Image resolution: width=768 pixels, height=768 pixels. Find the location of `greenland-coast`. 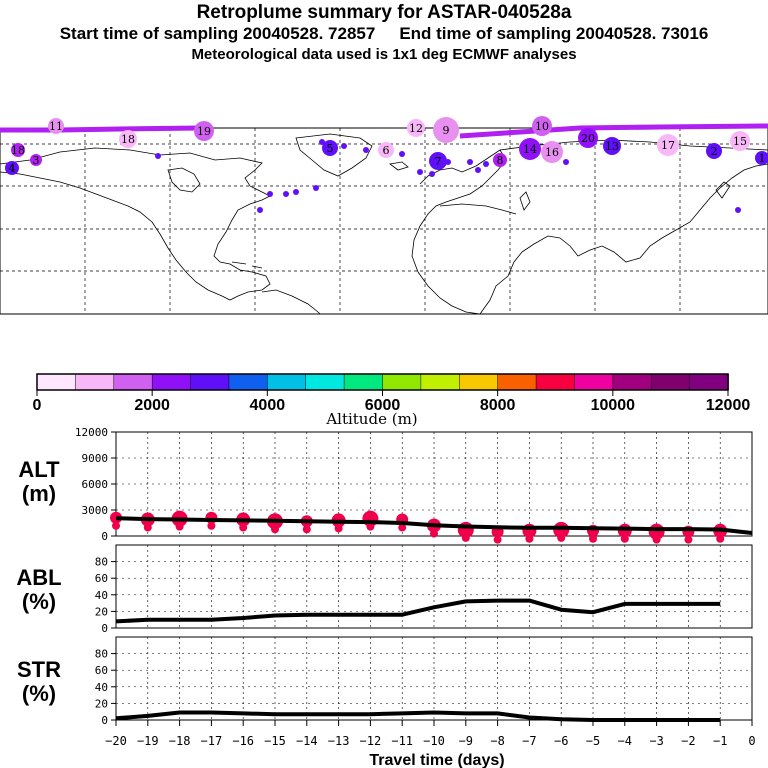

greenland-coast is located at coordinates (334, 155).